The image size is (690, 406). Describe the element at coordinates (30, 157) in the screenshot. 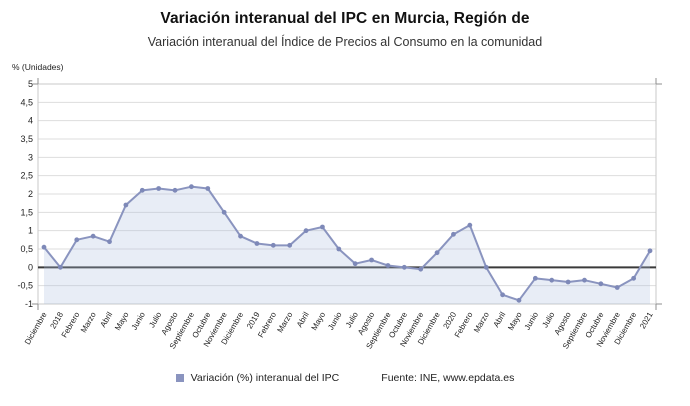

I see `svg-text: 3` at that location.